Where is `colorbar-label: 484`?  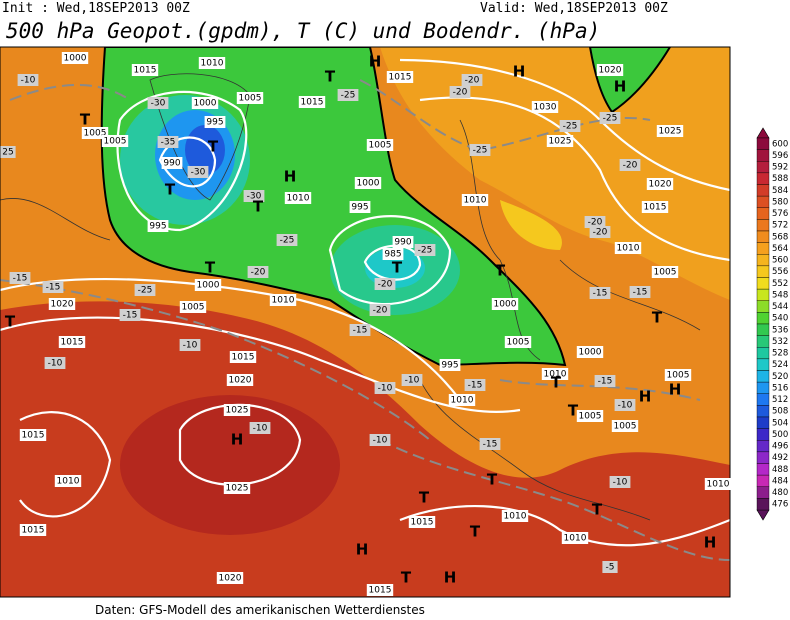 colorbar-label: 484 is located at coordinates (780, 481).